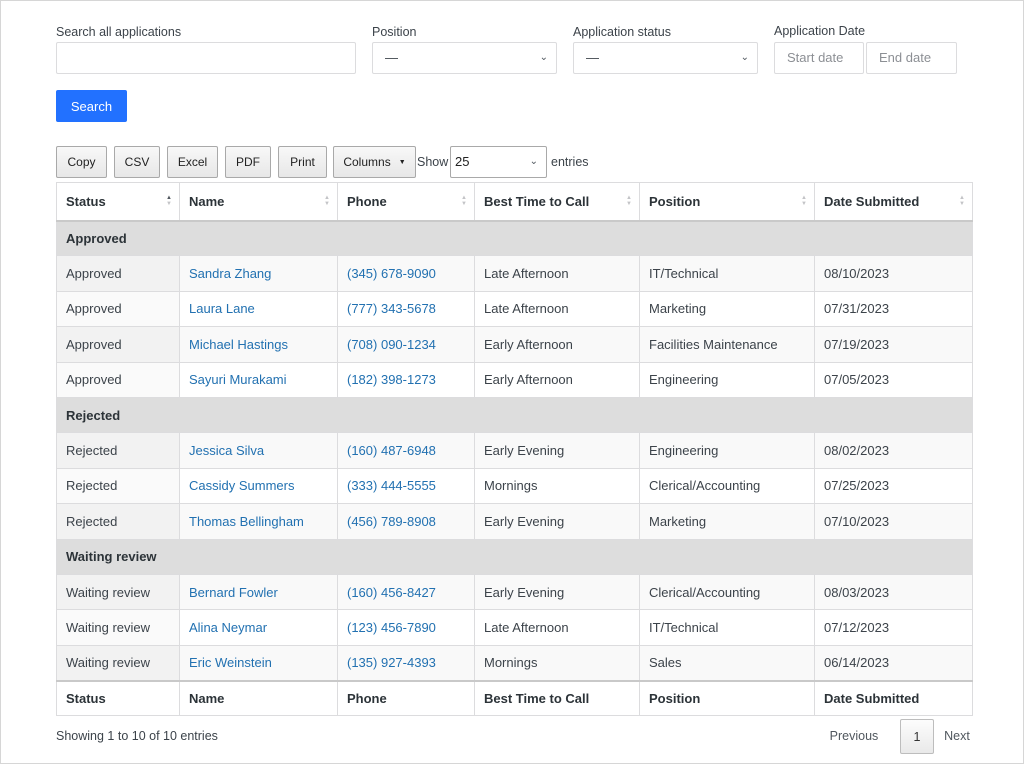 Image resolution: width=1024 pixels, height=764 pixels. What do you see at coordinates (917, 736) in the screenshot?
I see `page-1-button: 1` at bounding box center [917, 736].